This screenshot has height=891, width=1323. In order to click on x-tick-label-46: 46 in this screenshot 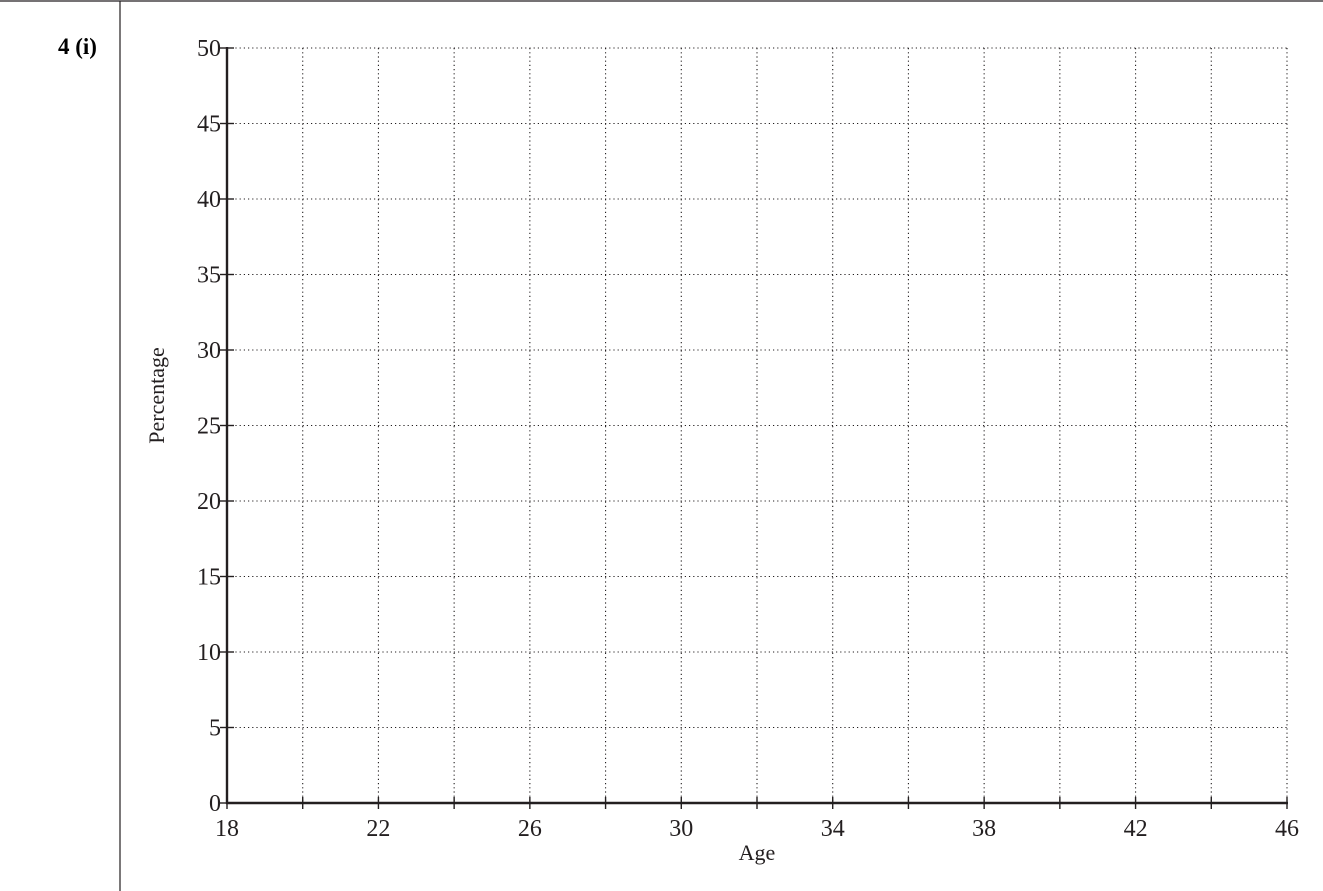, I will do `click(1287, 829)`.